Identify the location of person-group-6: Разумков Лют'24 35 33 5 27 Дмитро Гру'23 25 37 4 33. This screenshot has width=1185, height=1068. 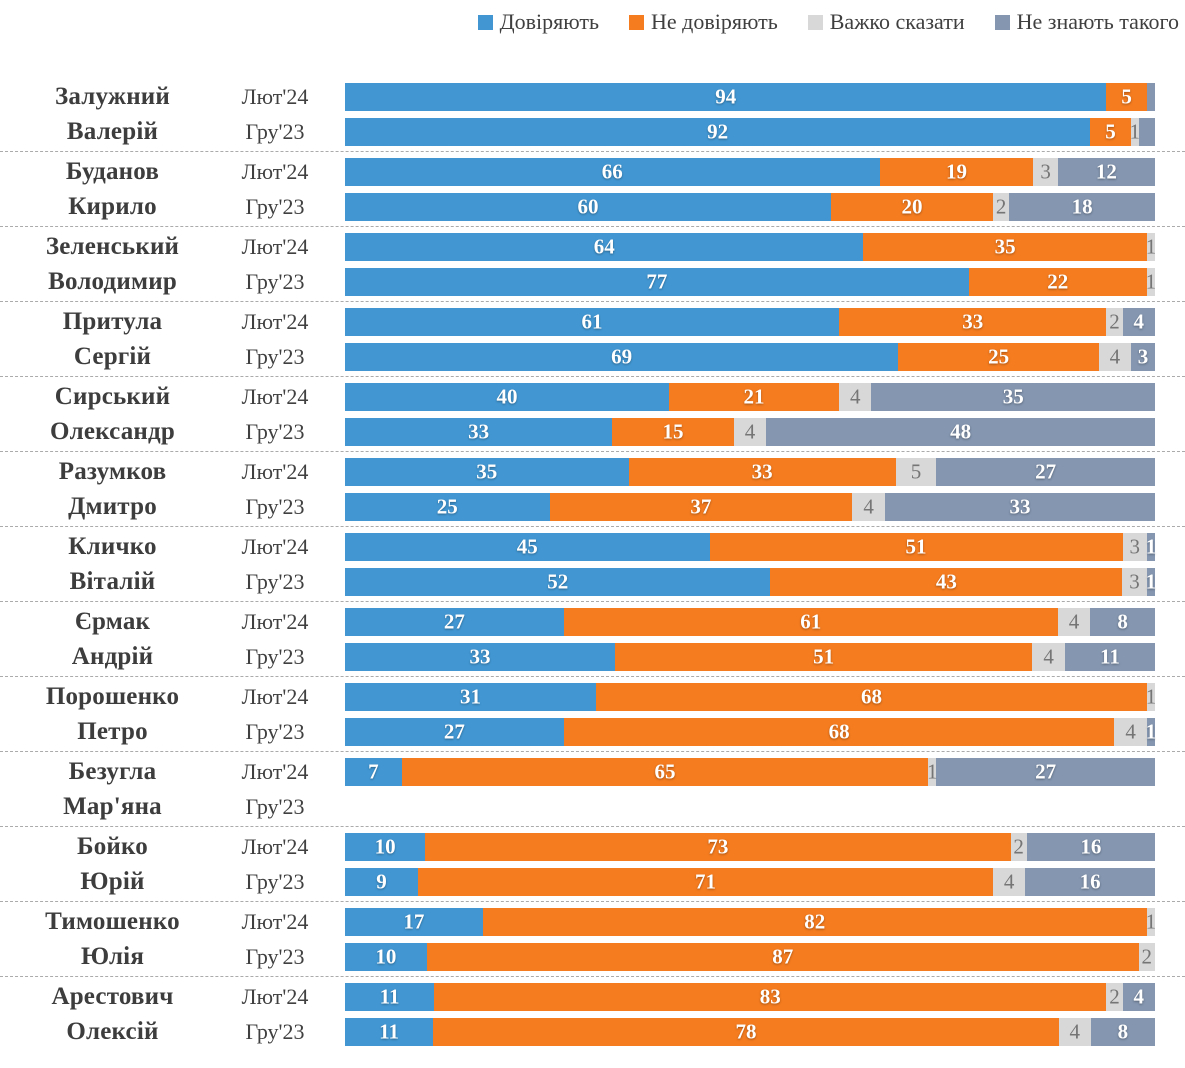
(592, 489).